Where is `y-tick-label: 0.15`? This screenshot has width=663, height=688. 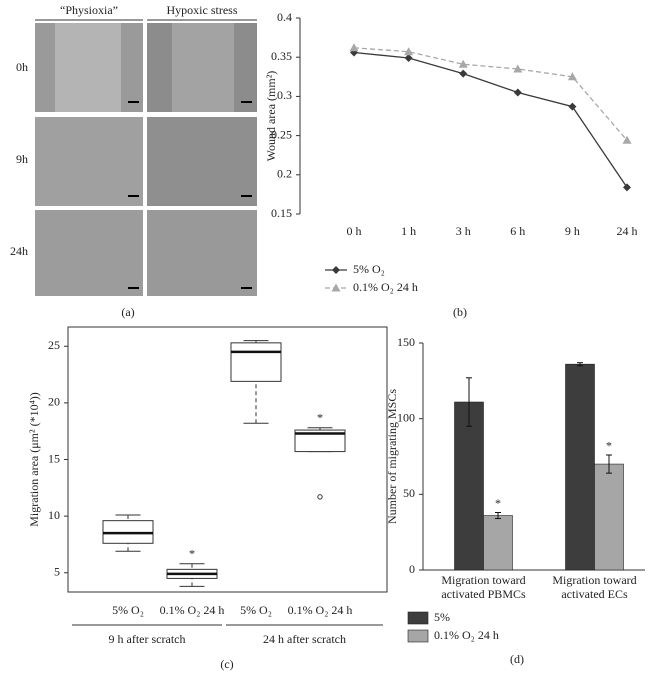
y-tick-label: 0.15 is located at coordinates (281, 213).